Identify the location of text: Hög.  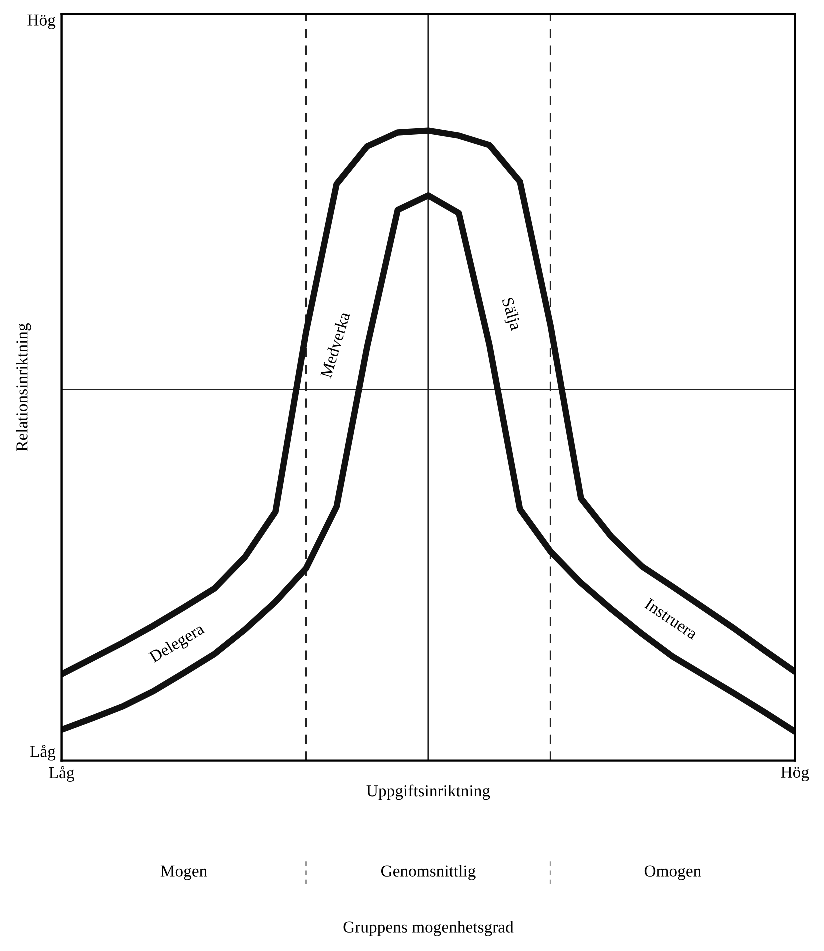
(42, 22).